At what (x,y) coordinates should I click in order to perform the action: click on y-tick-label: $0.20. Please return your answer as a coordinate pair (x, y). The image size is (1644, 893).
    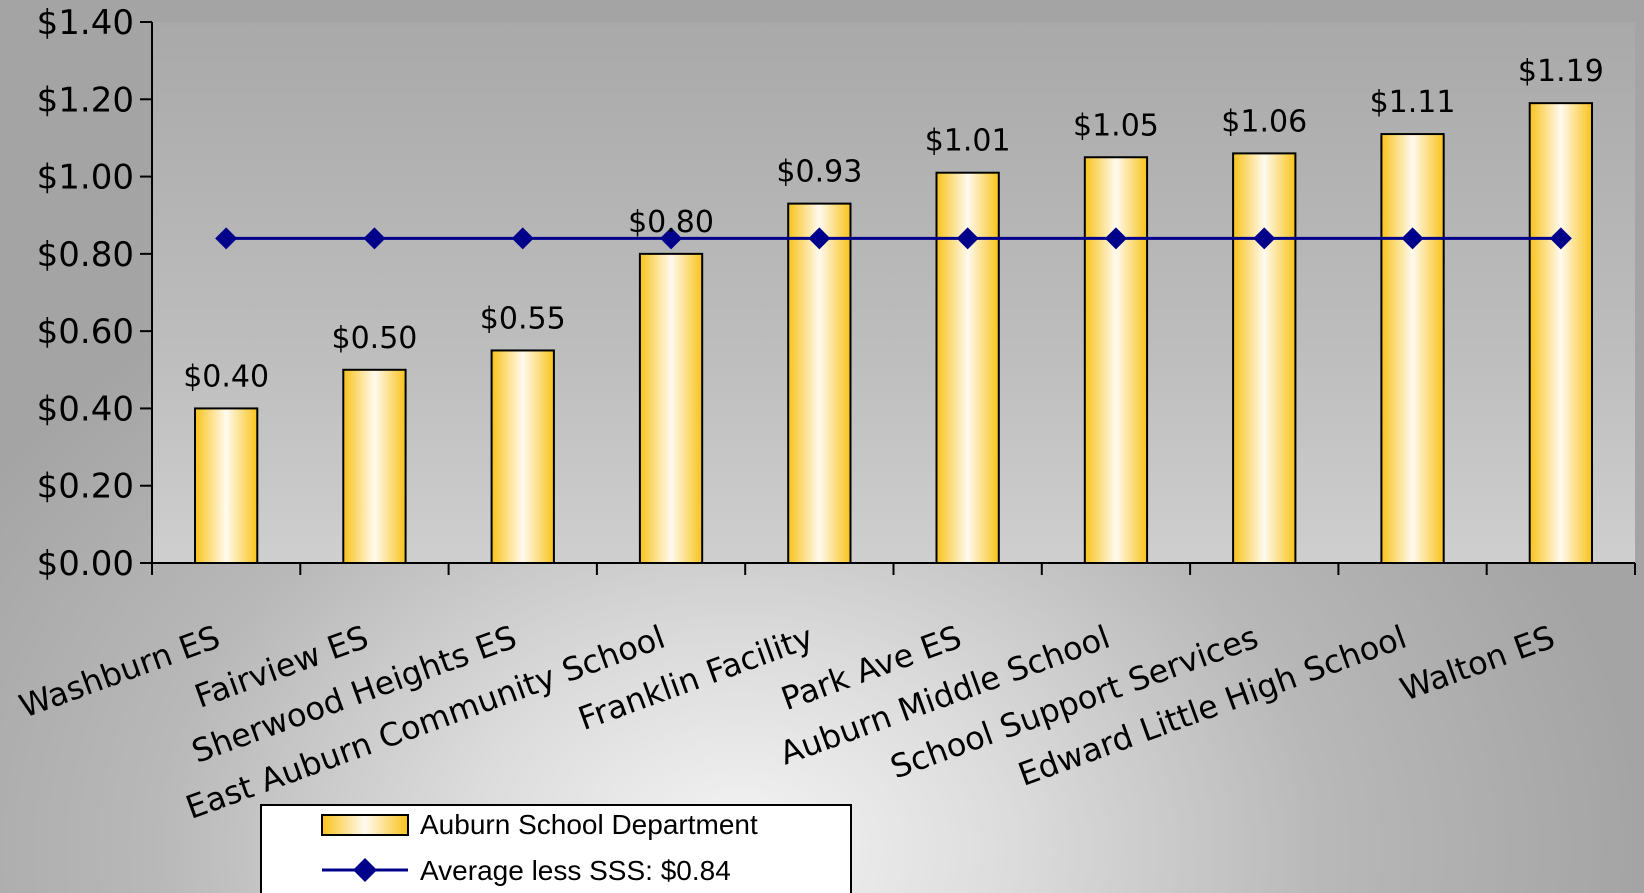
    Looking at the image, I should click on (85, 487).